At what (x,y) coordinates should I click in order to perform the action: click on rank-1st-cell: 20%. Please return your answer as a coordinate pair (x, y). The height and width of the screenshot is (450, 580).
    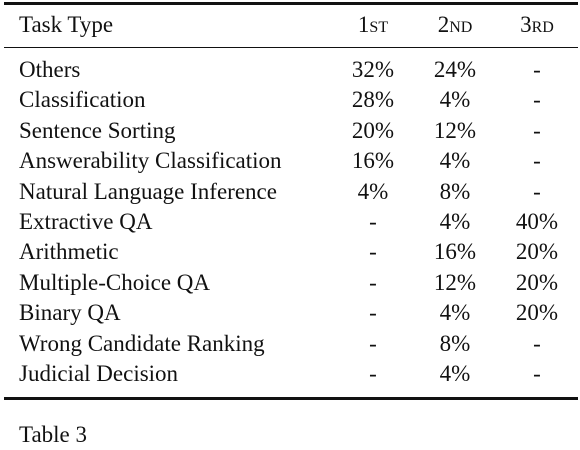
    Looking at the image, I should click on (373, 130).